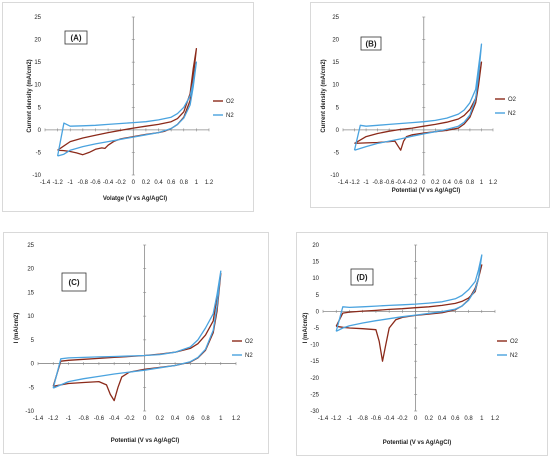 The width and height of the screenshot is (550, 460). What do you see at coordinates (129, 419) in the screenshot?
I see `x-tick-label: -0.2` at bounding box center [129, 419].